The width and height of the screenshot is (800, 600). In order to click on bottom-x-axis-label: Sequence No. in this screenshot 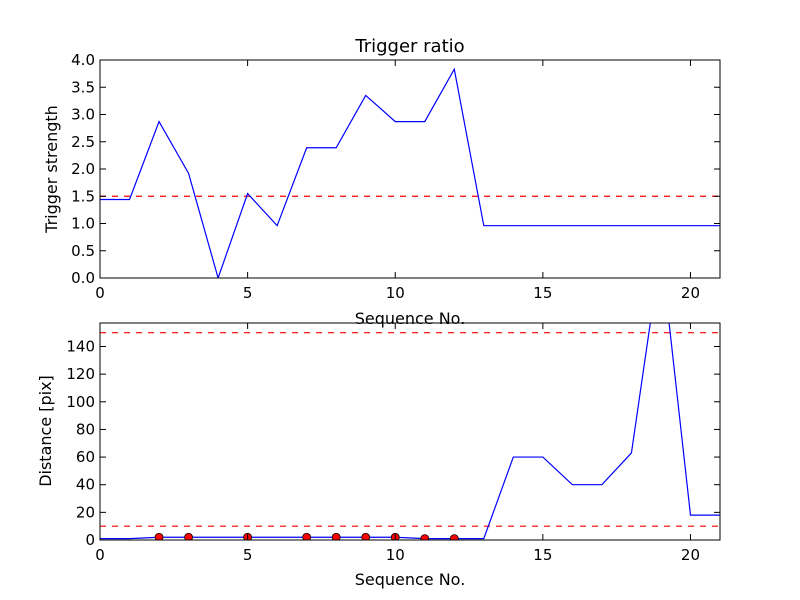, I will do `click(410, 579)`.